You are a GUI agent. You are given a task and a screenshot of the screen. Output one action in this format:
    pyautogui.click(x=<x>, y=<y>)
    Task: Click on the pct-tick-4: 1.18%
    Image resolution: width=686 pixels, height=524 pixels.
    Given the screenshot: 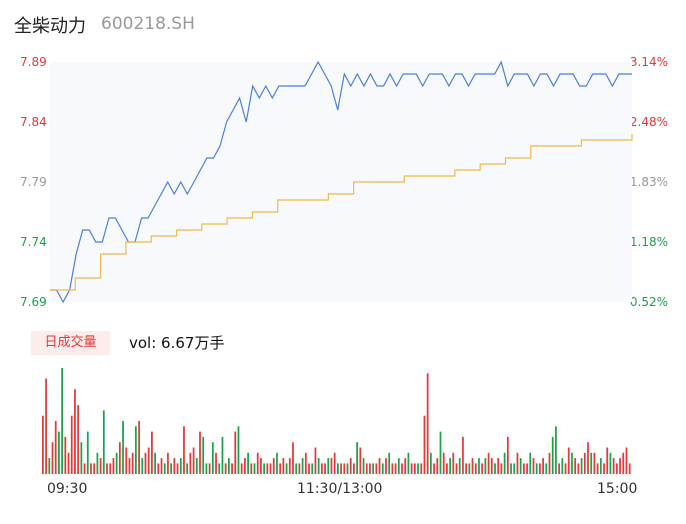 What is the action you would take?
    pyautogui.click(x=648, y=242)
    